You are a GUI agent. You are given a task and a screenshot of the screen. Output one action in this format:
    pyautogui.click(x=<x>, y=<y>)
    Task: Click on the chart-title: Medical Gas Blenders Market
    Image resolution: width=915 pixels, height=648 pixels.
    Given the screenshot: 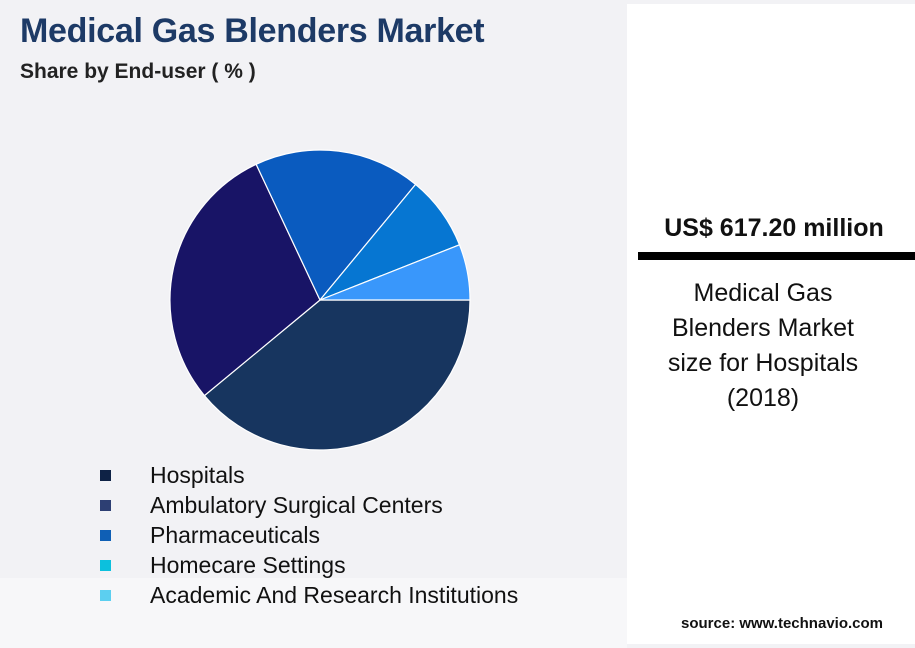 What is the action you would take?
    pyautogui.click(x=252, y=31)
    